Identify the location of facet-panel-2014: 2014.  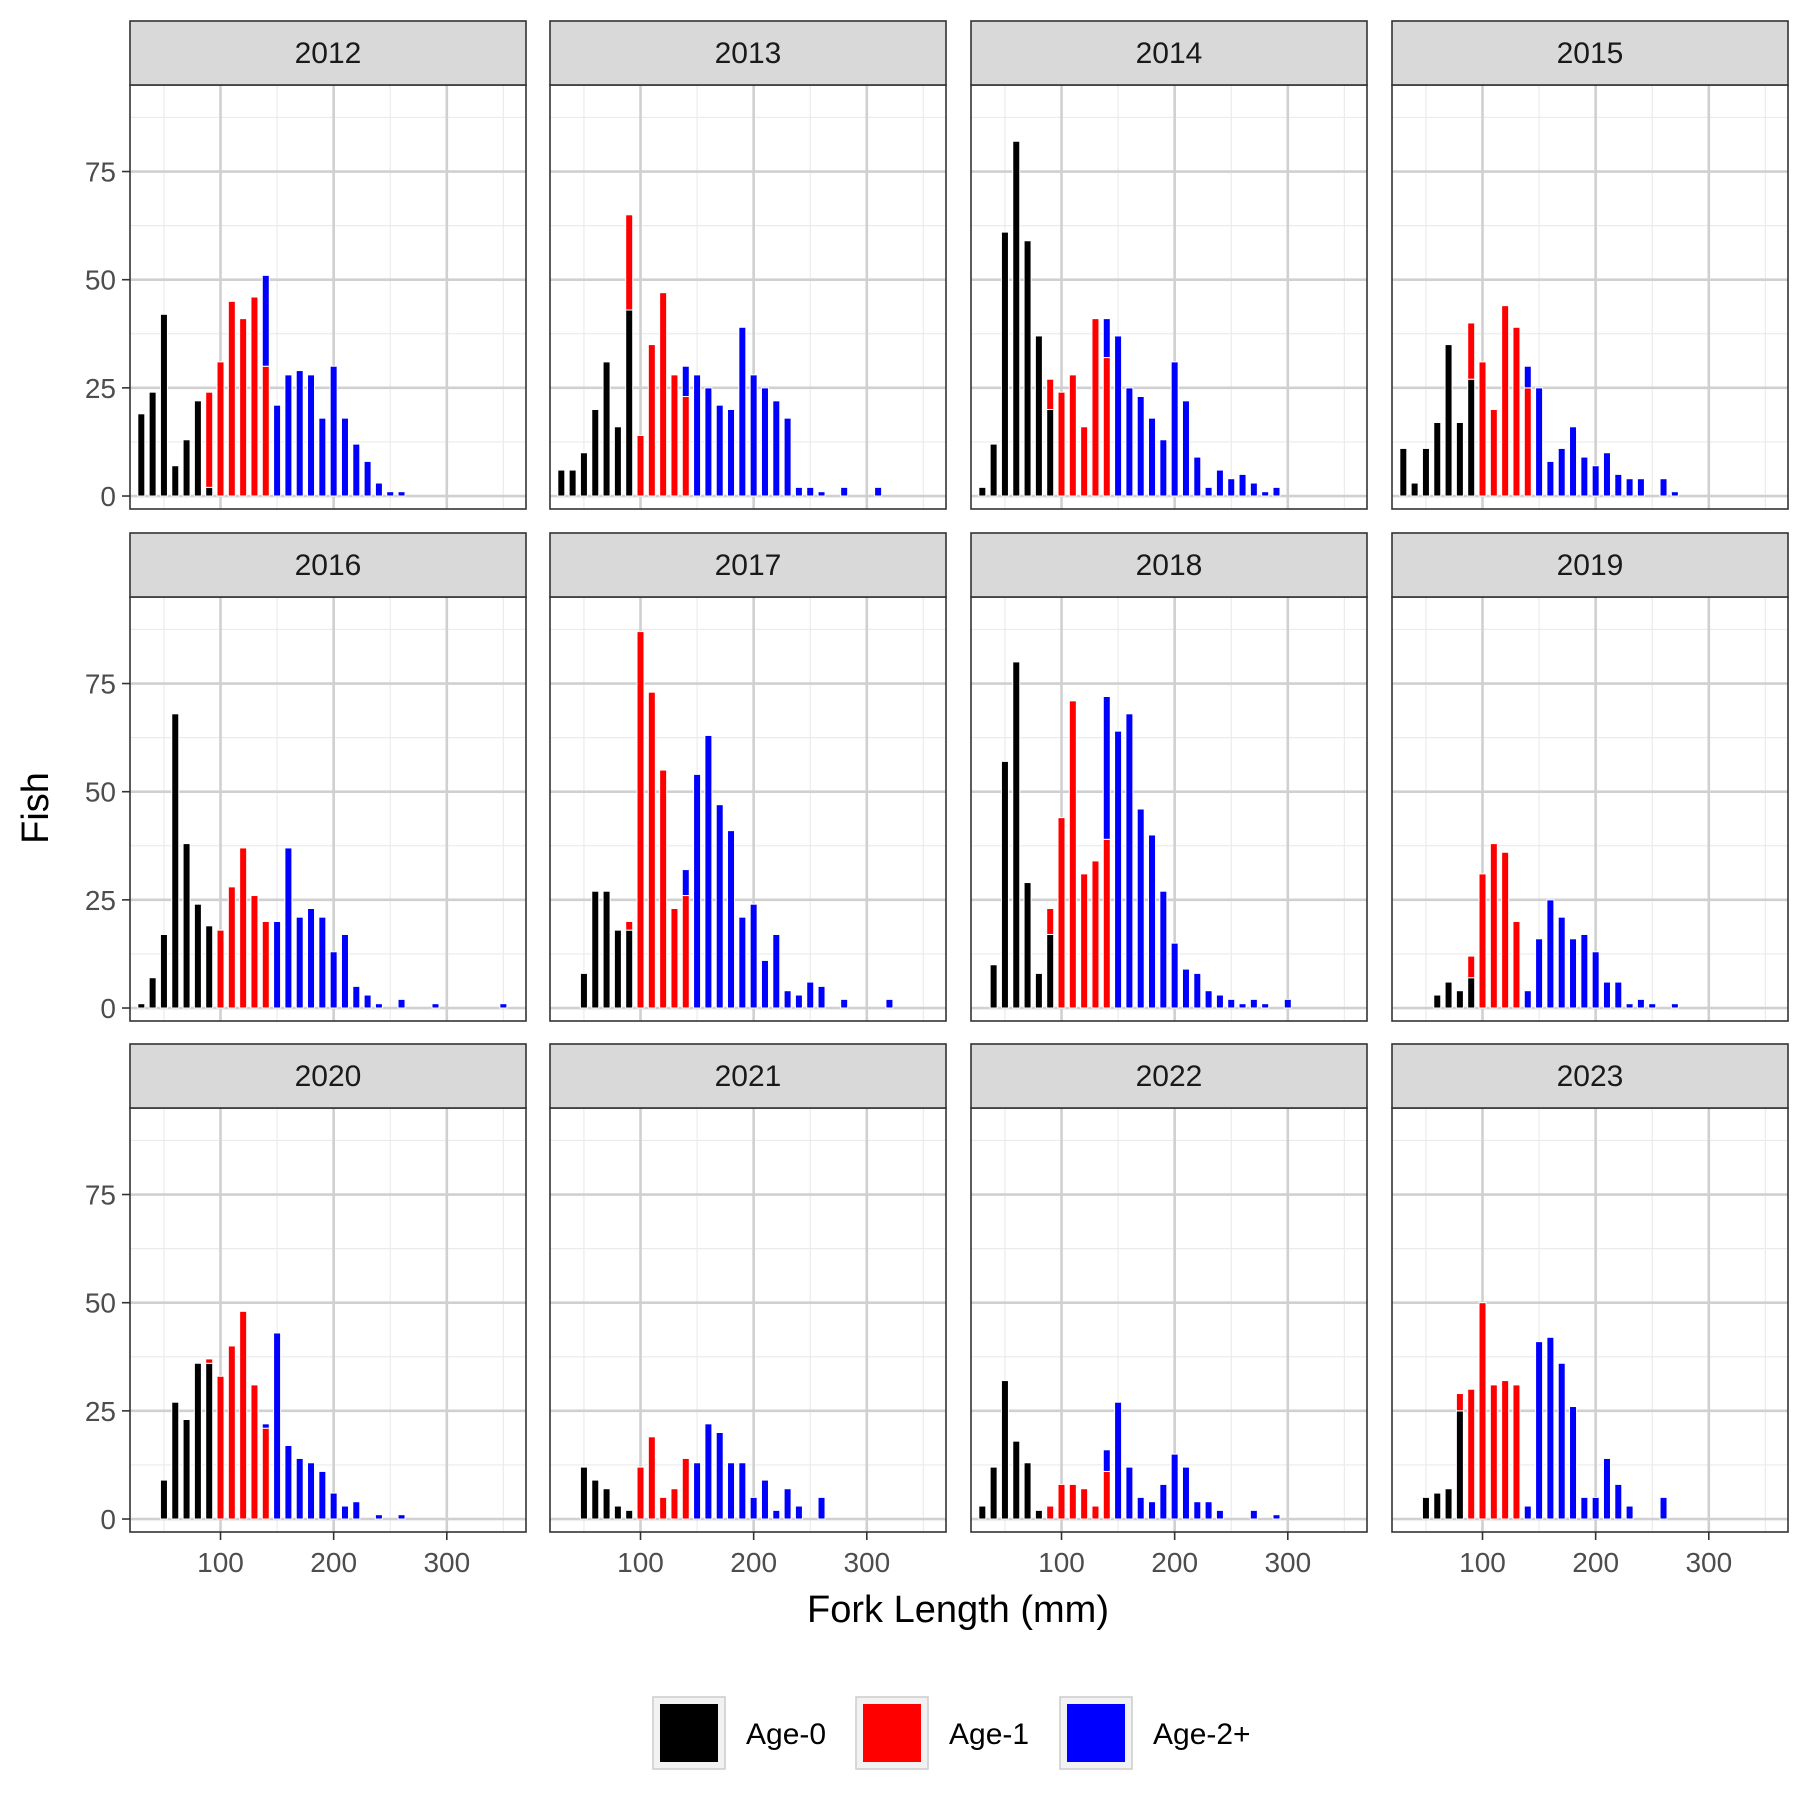
(1169, 265).